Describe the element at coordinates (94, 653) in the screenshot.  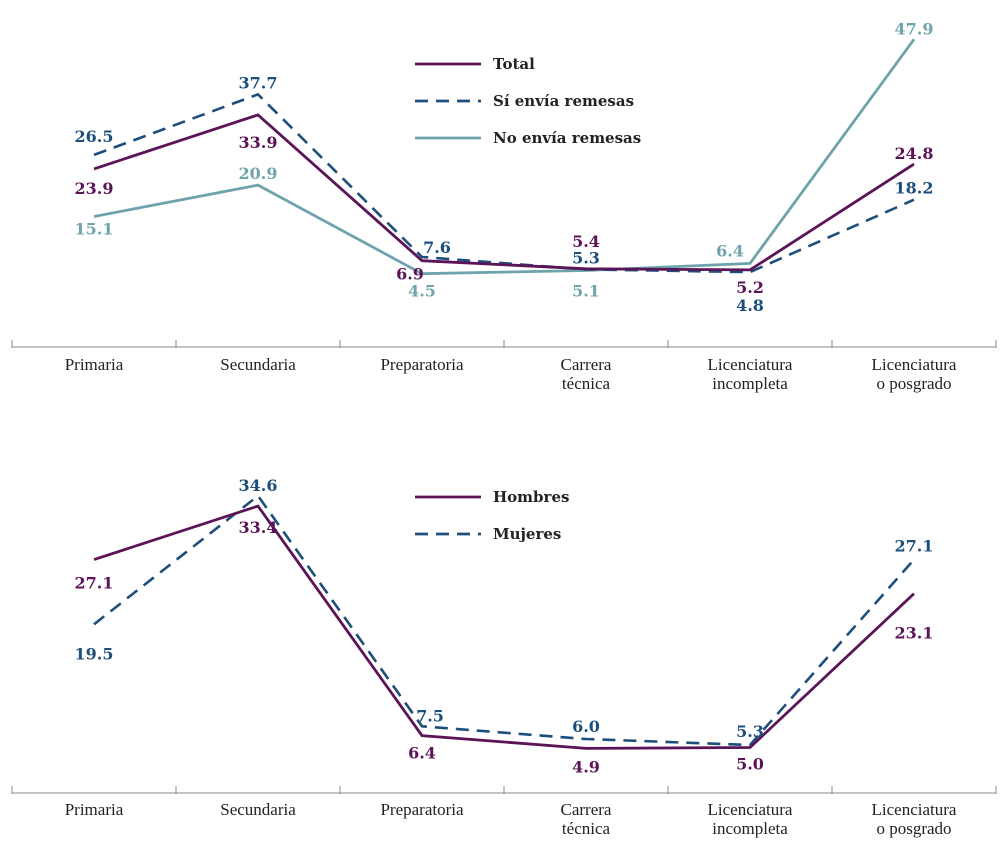
I see `data-label: 19.5` at that location.